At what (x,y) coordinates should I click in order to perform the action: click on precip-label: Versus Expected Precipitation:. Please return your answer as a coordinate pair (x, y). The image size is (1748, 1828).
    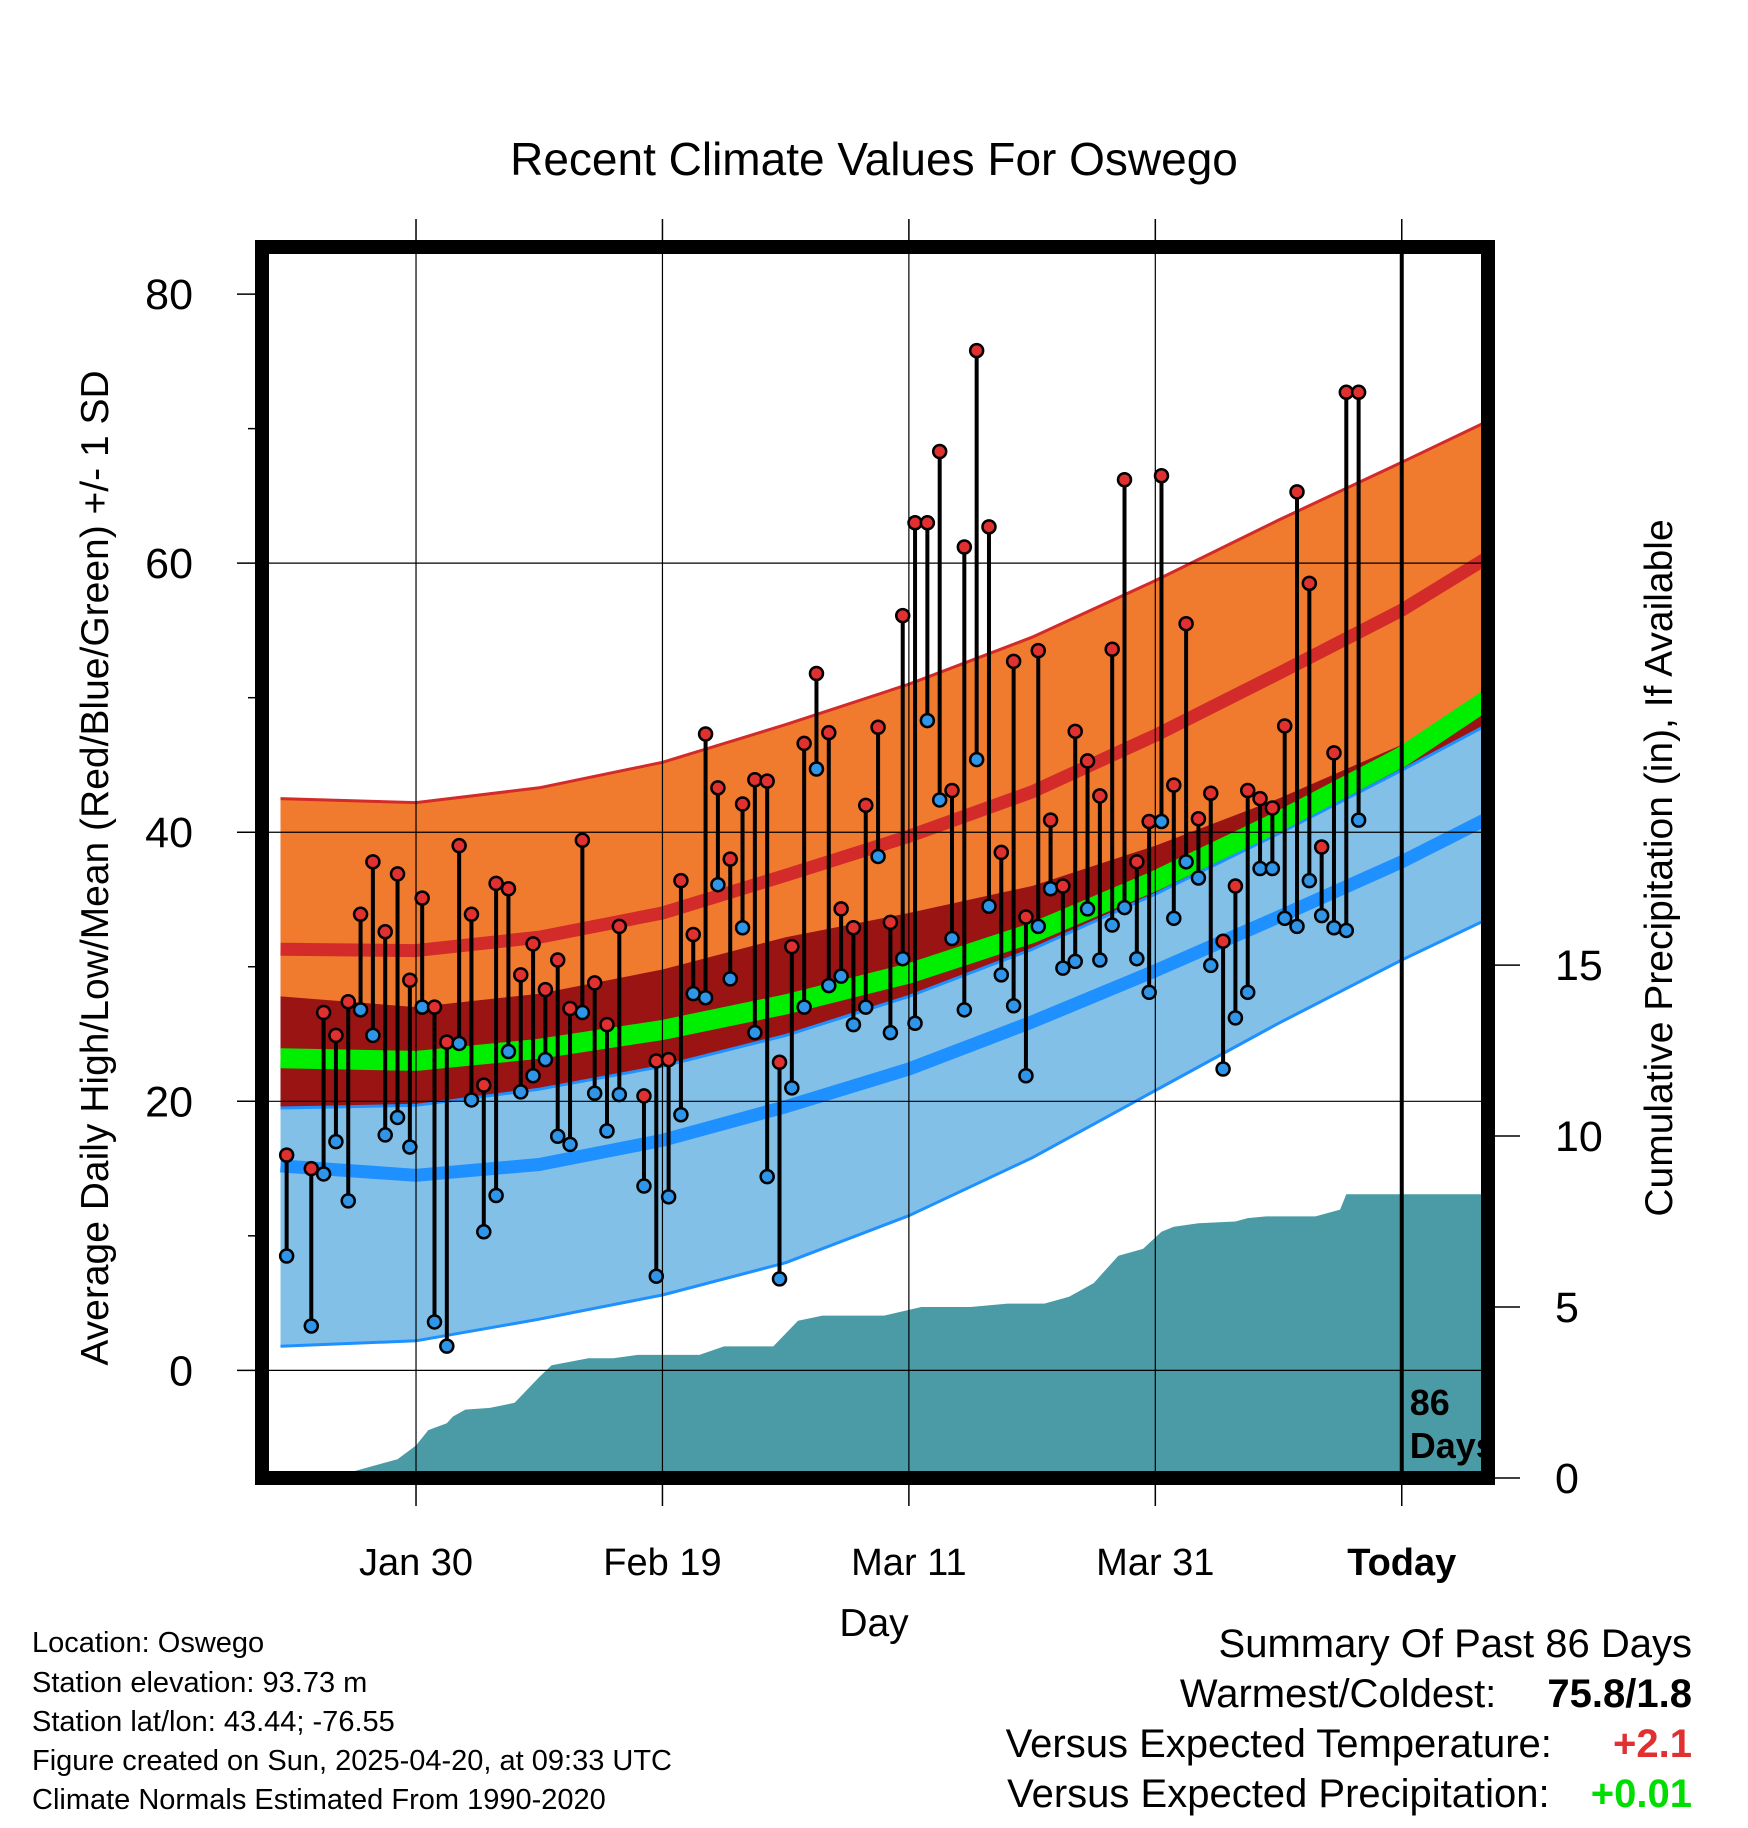
    Looking at the image, I should click on (1278, 1794).